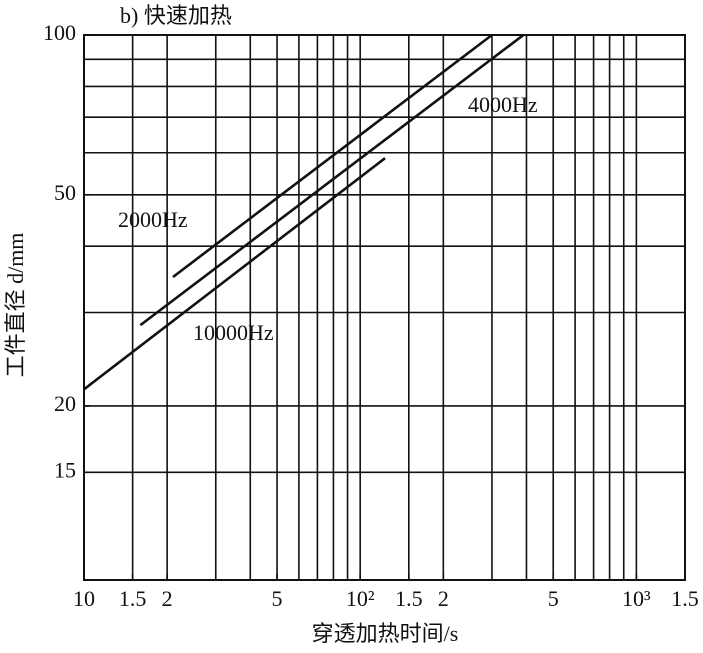  What do you see at coordinates (153, 219) in the screenshot?
I see `series-label: 2000Hz` at bounding box center [153, 219].